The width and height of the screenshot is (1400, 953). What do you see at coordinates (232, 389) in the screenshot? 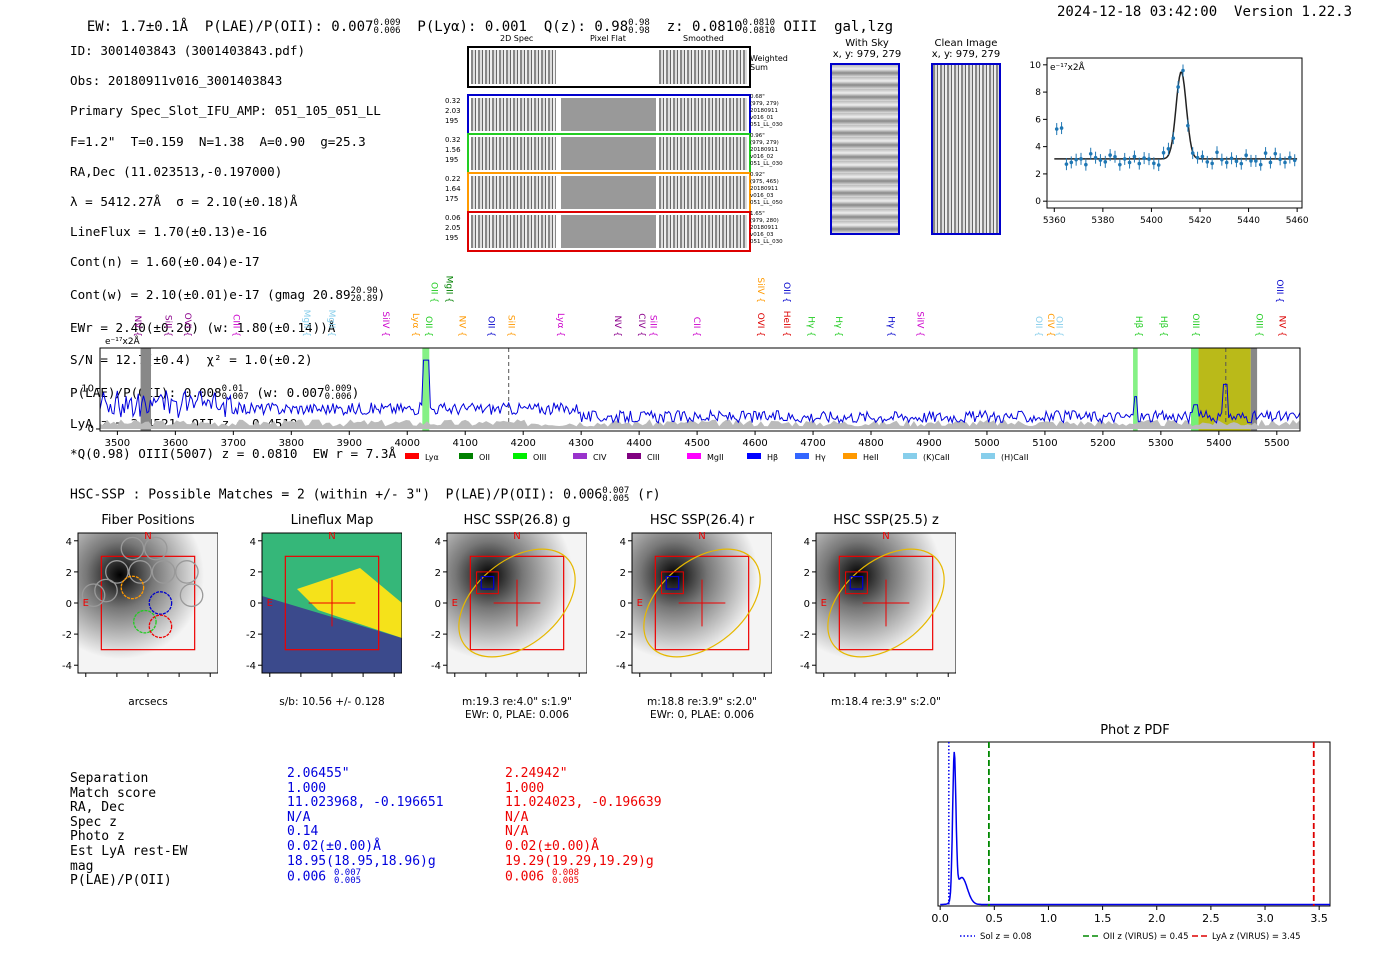
I see `info-plae-hi: 0.01` at bounding box center [232, 389].